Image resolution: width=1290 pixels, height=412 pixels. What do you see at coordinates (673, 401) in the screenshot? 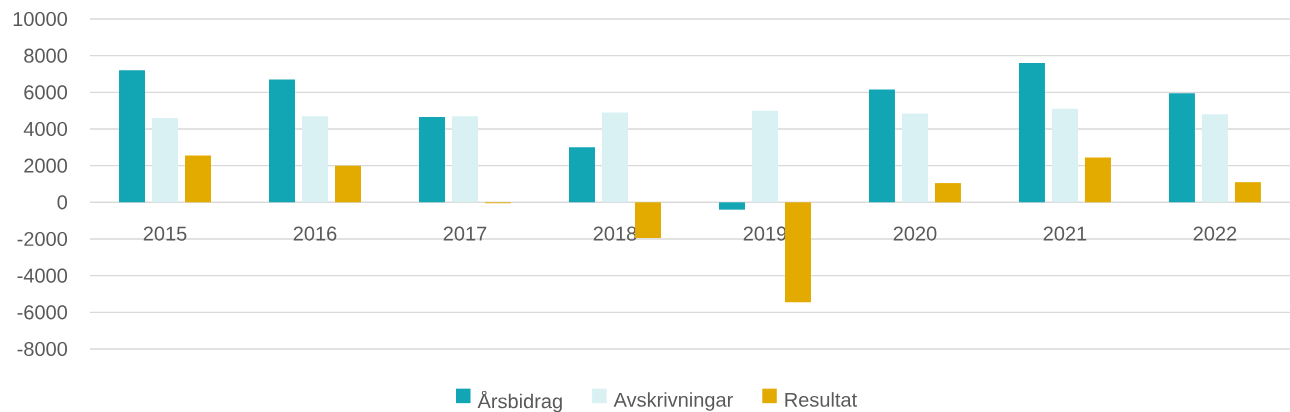
I see `legend-label: Avskrivningar` at bounding box center [673, 401].